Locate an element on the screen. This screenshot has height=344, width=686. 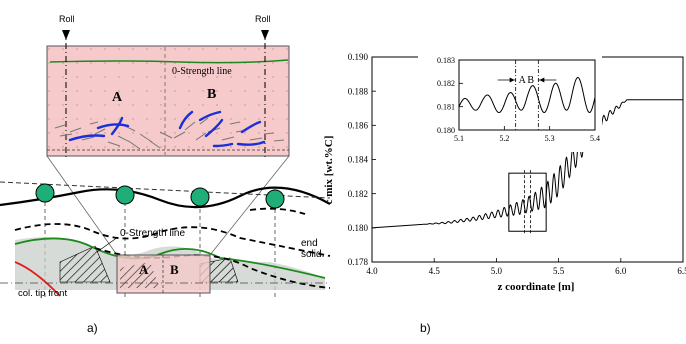
inset-xtick-label: 5.2 is located at coordinates (504, 138).